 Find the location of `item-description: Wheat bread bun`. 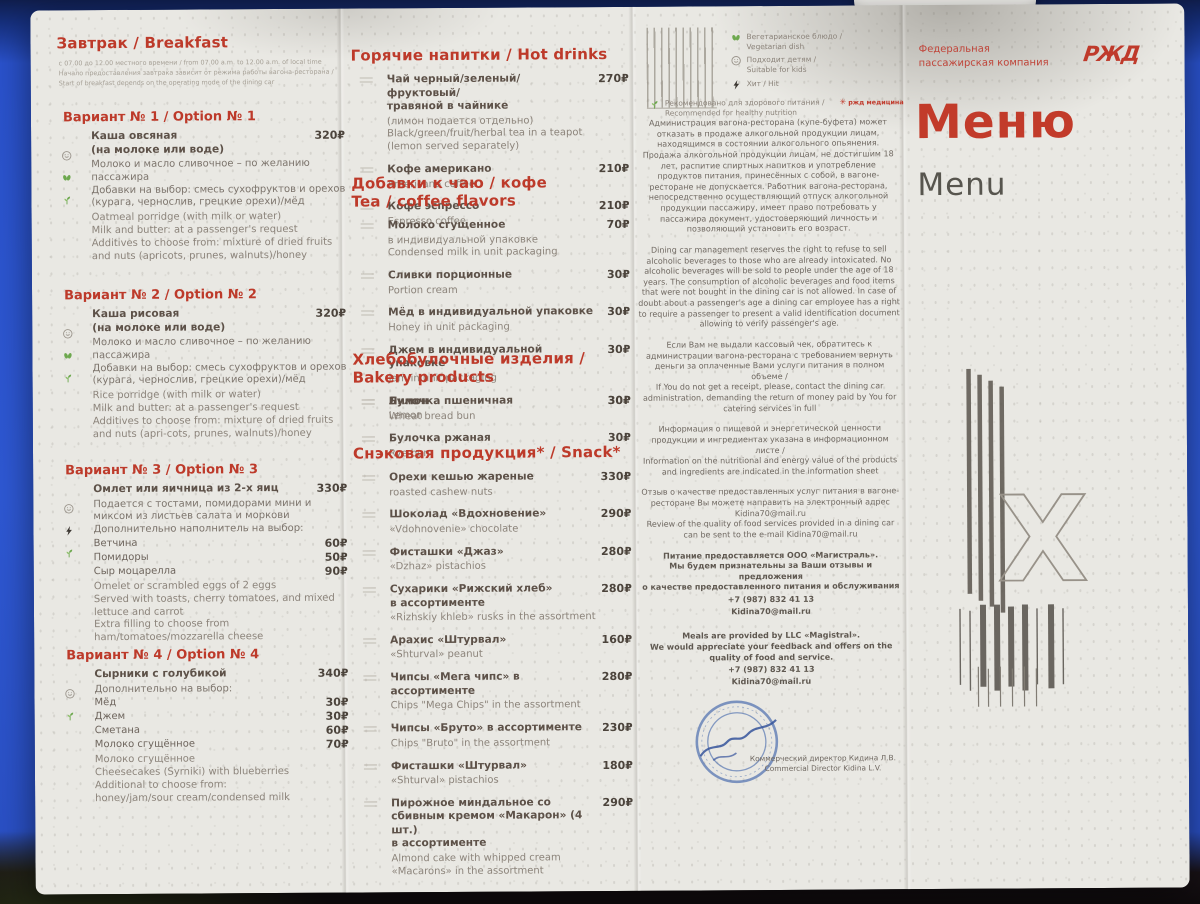

item-description: Wheat bread bun is located at coordinates (432, 416).